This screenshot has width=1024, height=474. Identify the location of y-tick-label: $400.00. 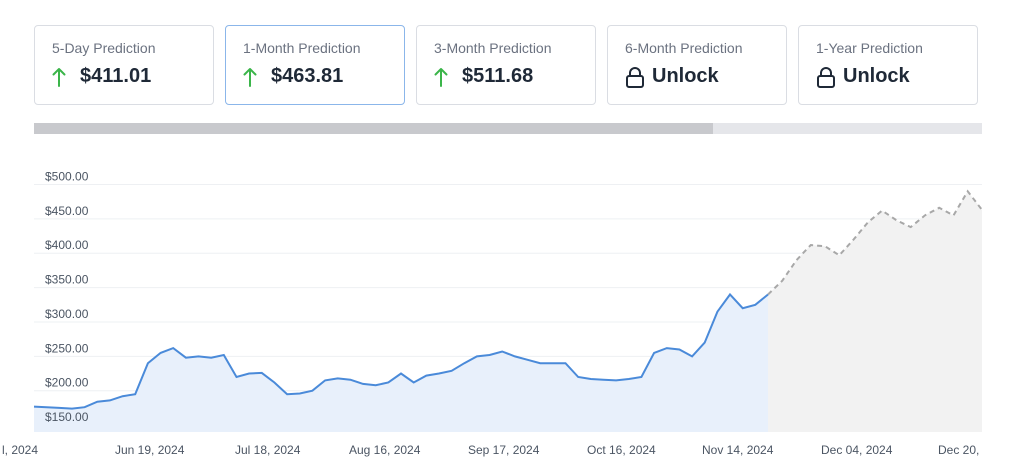
(67, 245).